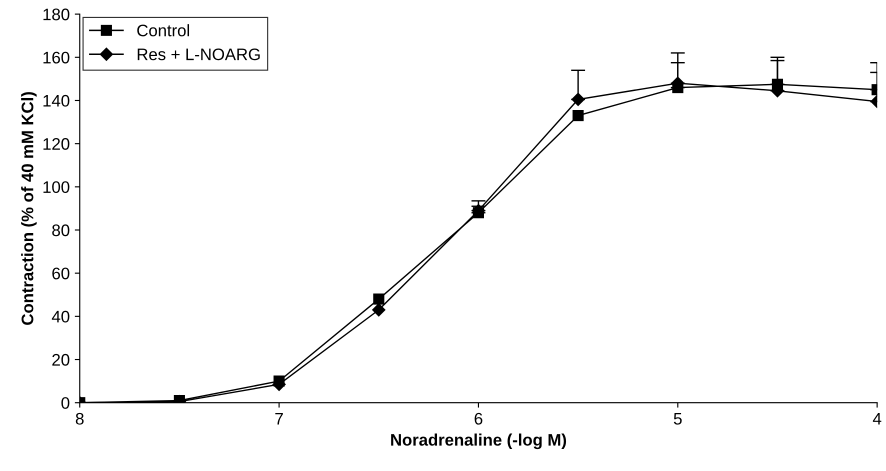 This screenshot has height=471, width=886. What do you see at coordinates (61, 316) in the screenshot?
I see `y-tick-label: 40` at bounding box center [61, 316].